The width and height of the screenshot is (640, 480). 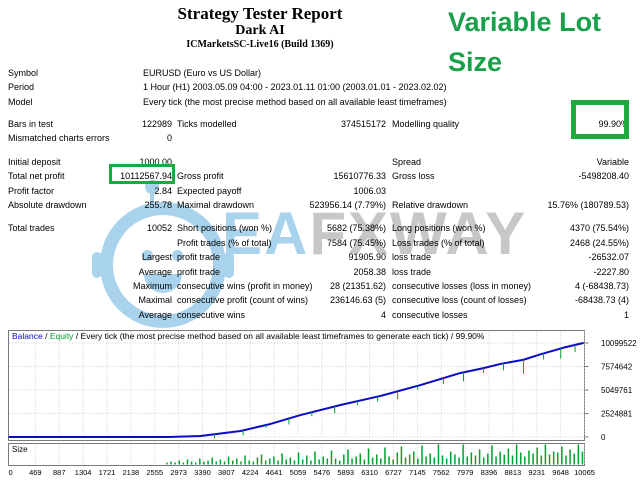 What do you see at coordinates (599, 228) in the screenshot?
I see `stat-value: 4370 (75.54%)` at bounding box center [599, 228].